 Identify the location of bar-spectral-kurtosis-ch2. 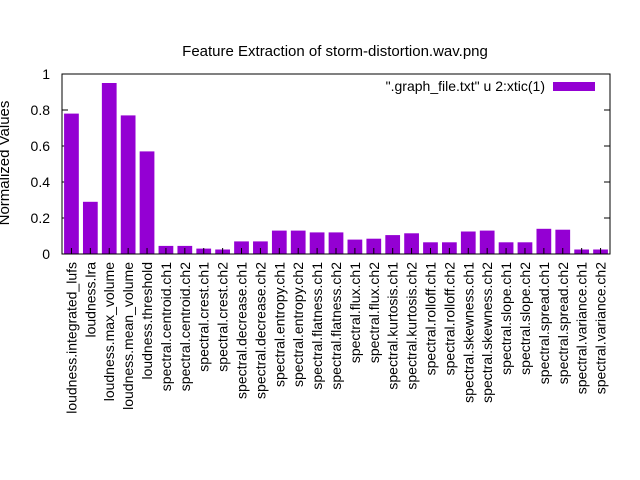
(411, 243).